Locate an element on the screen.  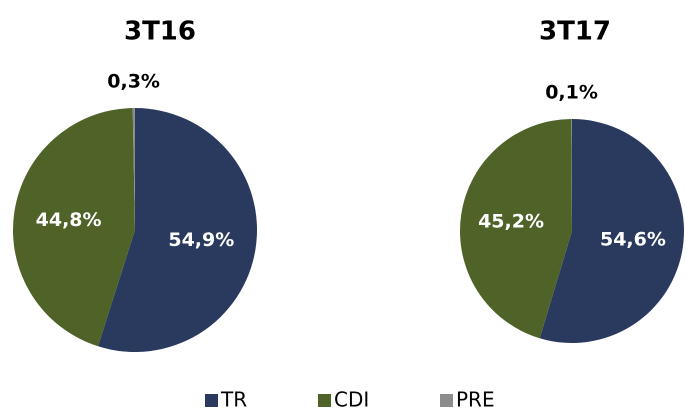
chart-title: 3T17 is located at coordinates (575, 32).